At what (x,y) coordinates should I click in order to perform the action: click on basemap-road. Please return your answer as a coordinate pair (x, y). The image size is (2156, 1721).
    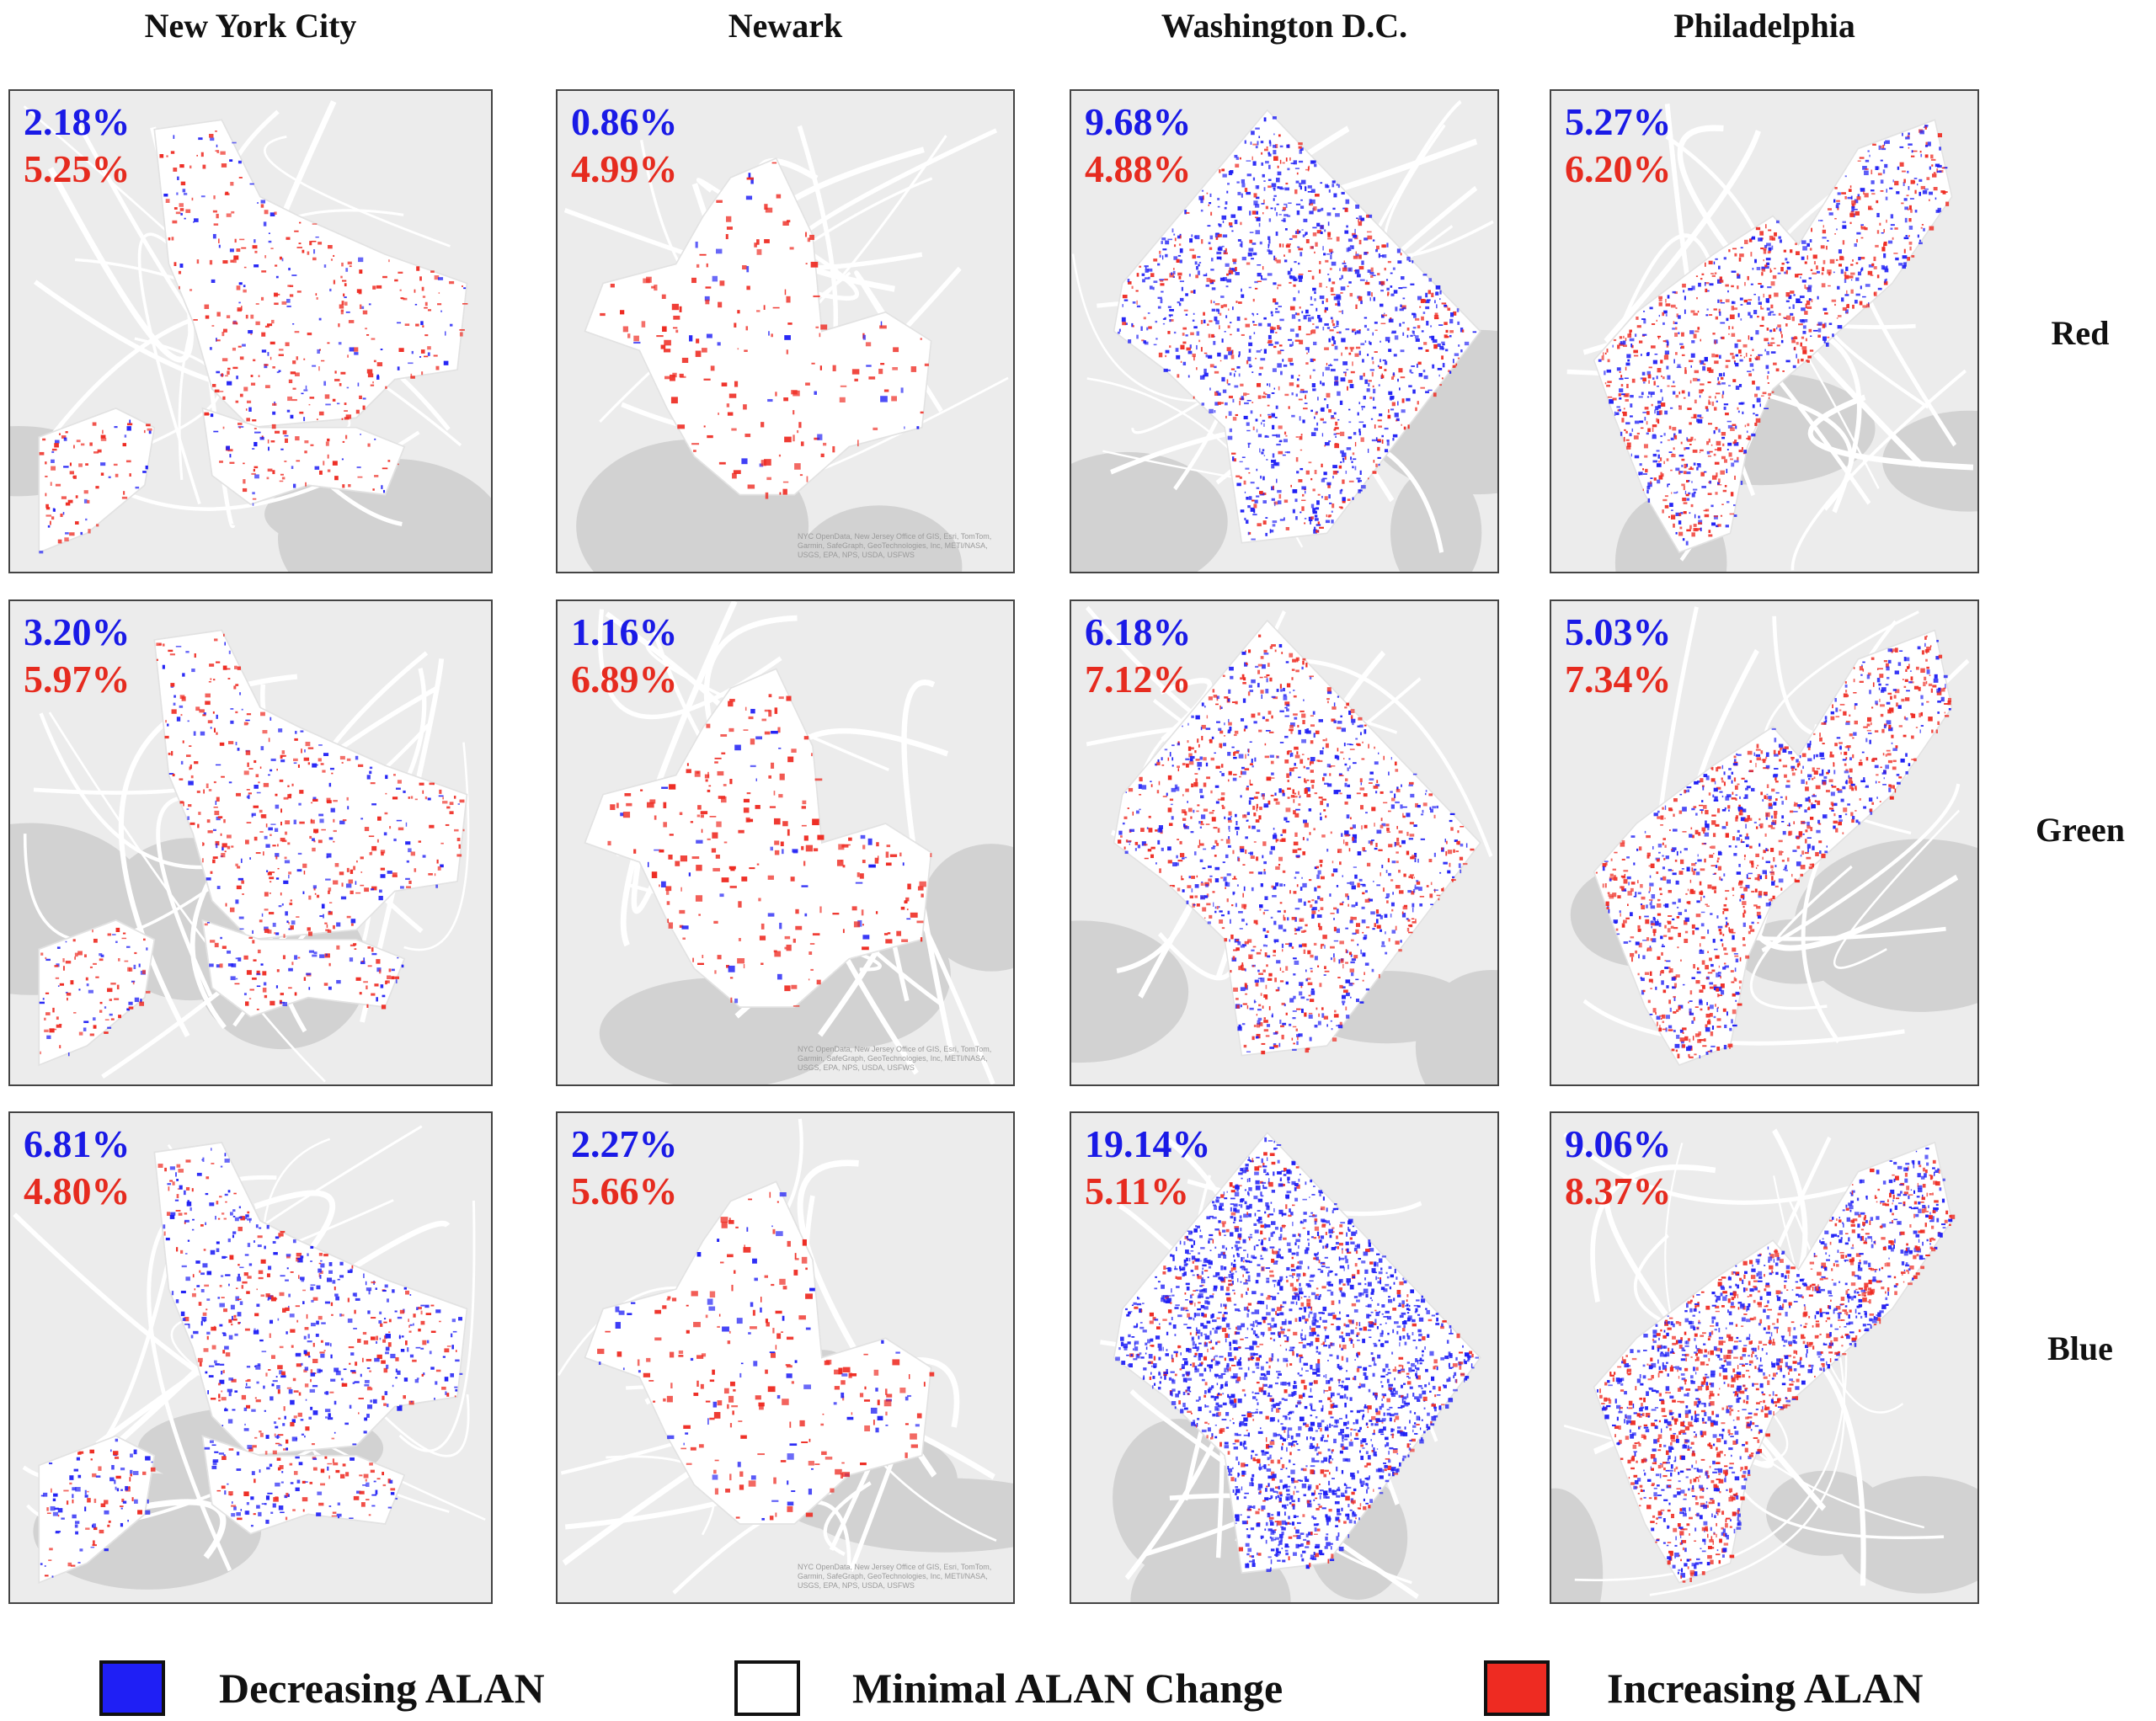
    Looking at the image, I should click on (184, 896).